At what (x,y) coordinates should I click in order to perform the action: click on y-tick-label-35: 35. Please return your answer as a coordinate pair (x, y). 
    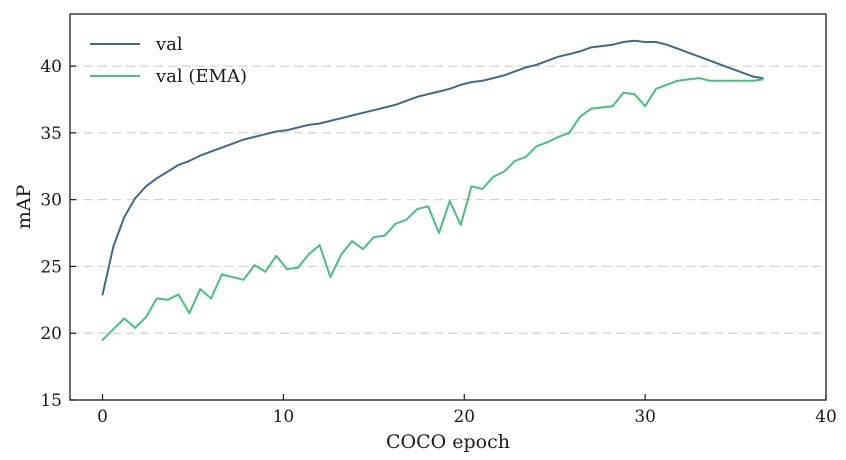
    Looking at the image, I should click on (51, 134).